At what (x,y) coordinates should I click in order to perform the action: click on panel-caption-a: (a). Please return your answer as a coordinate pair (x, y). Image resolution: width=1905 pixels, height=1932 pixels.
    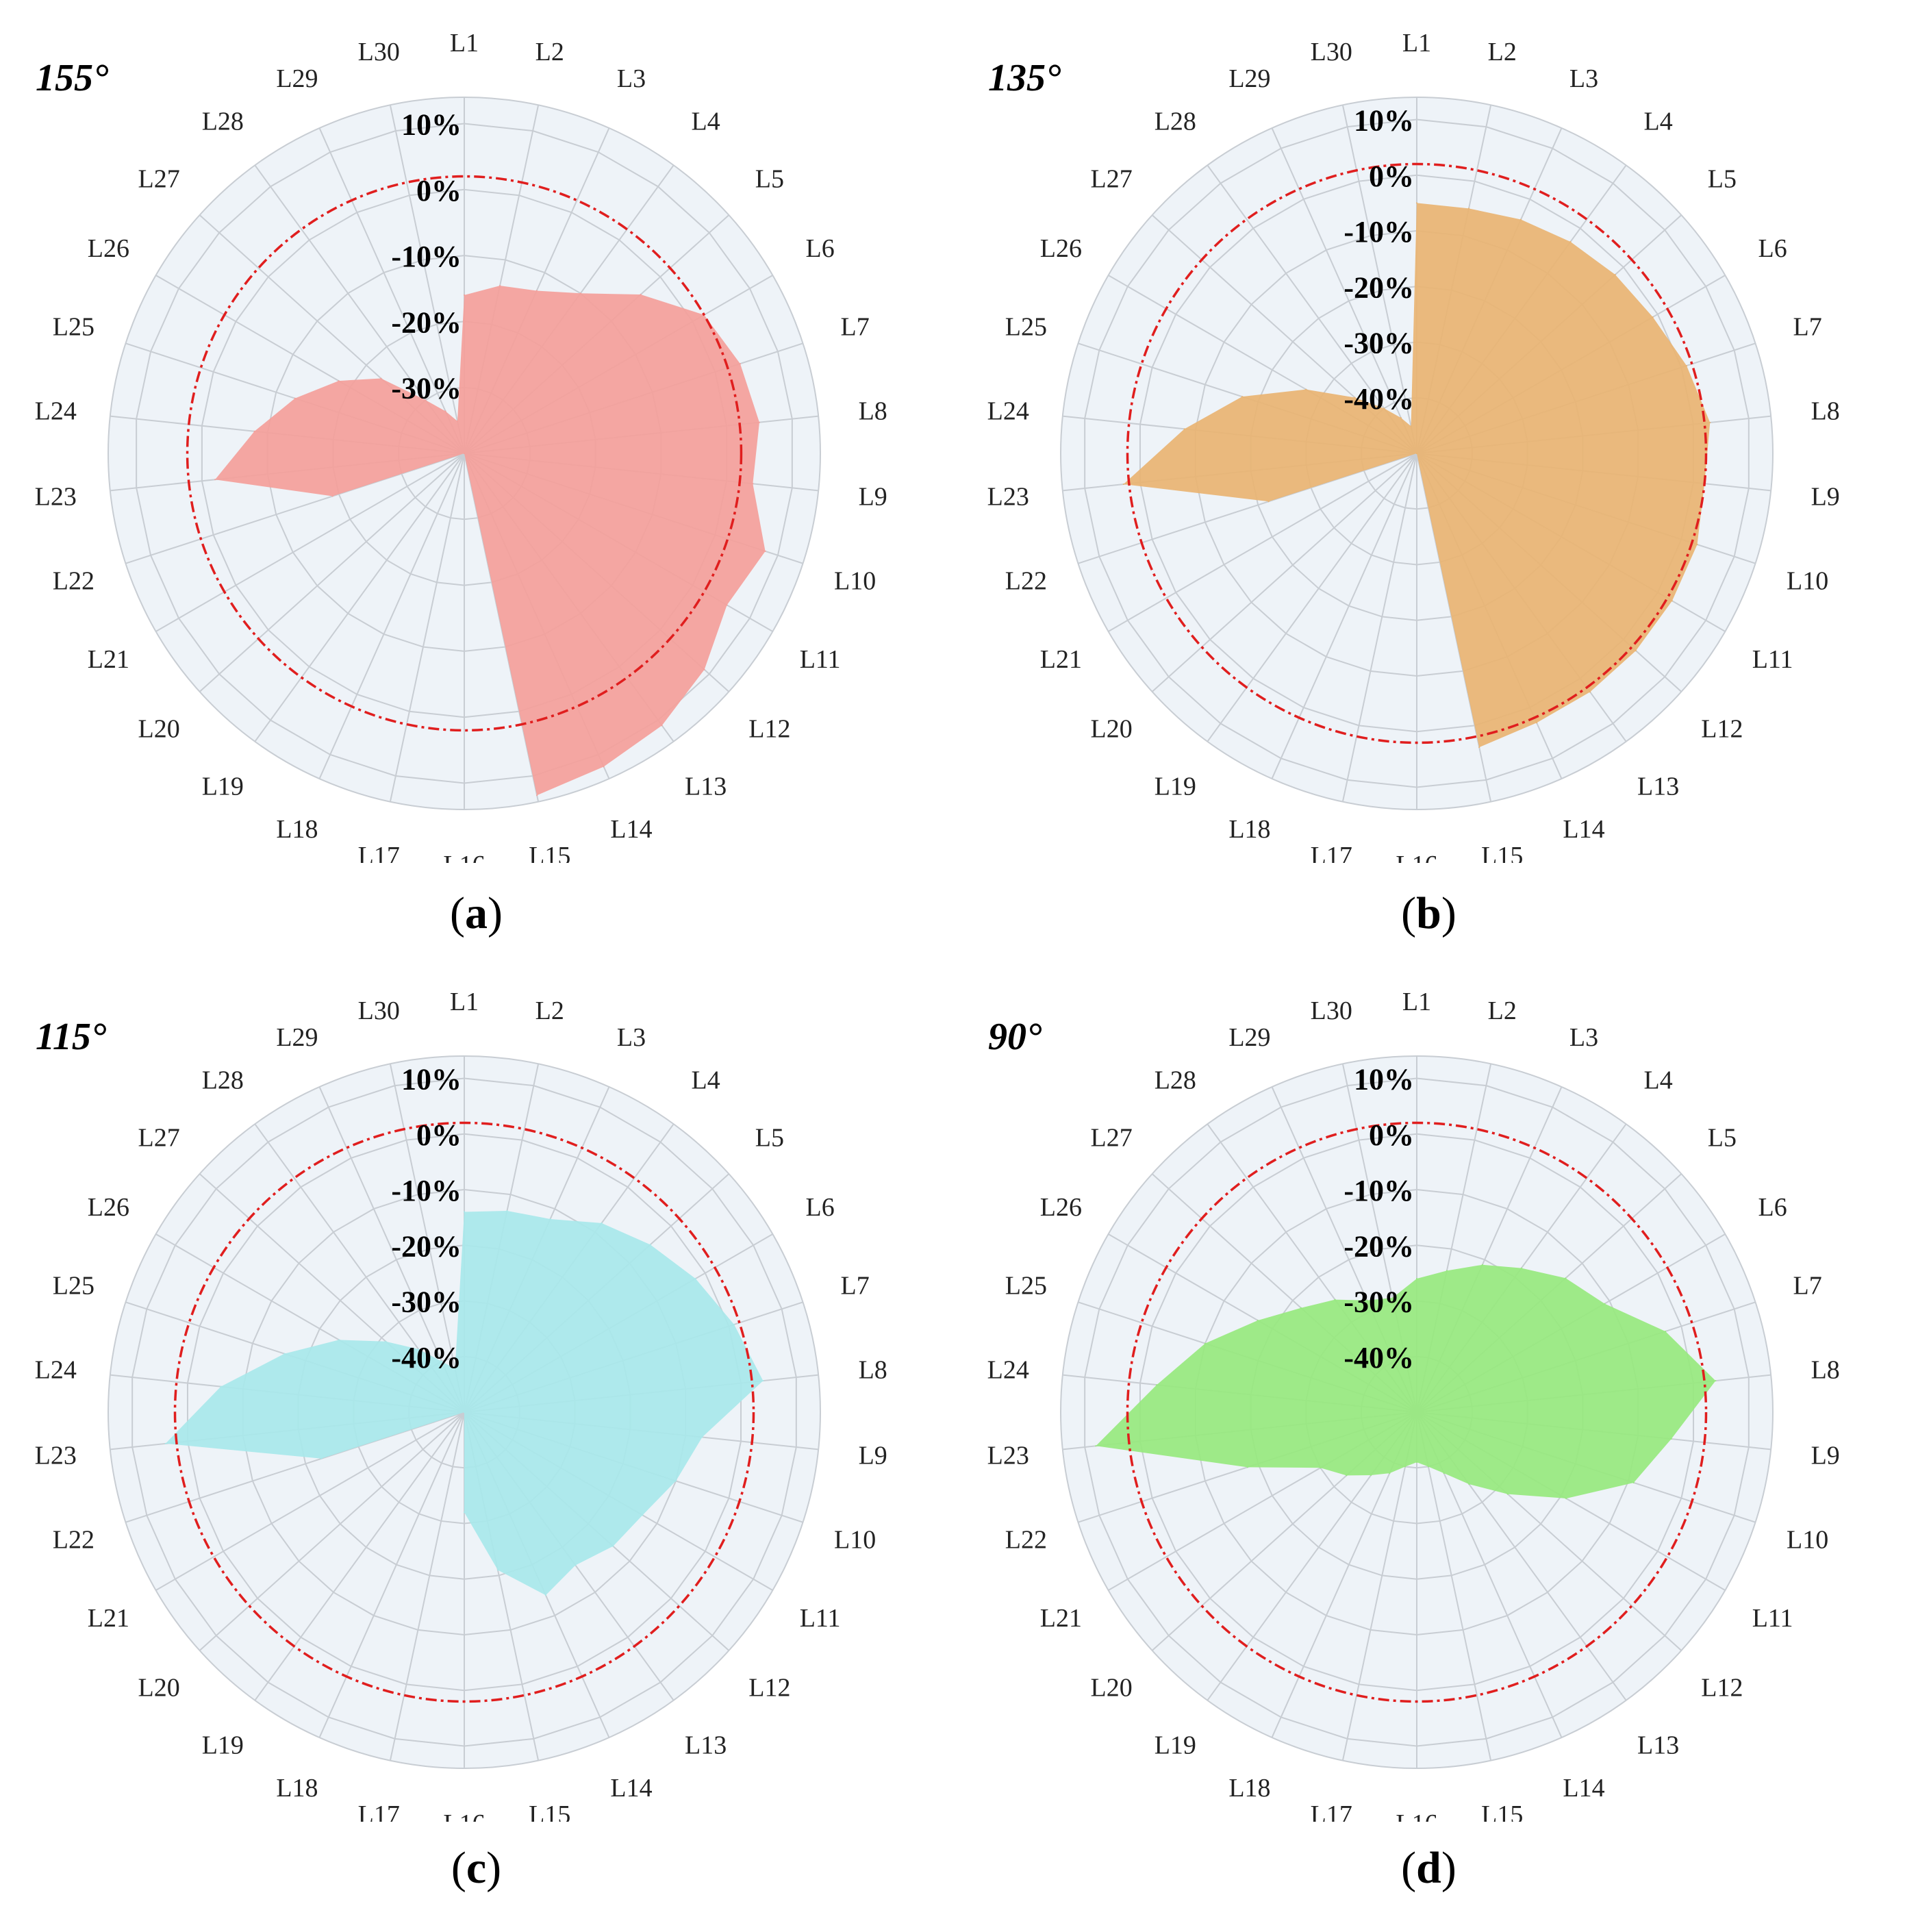
    Looking at the image, I should click on (476, 913).